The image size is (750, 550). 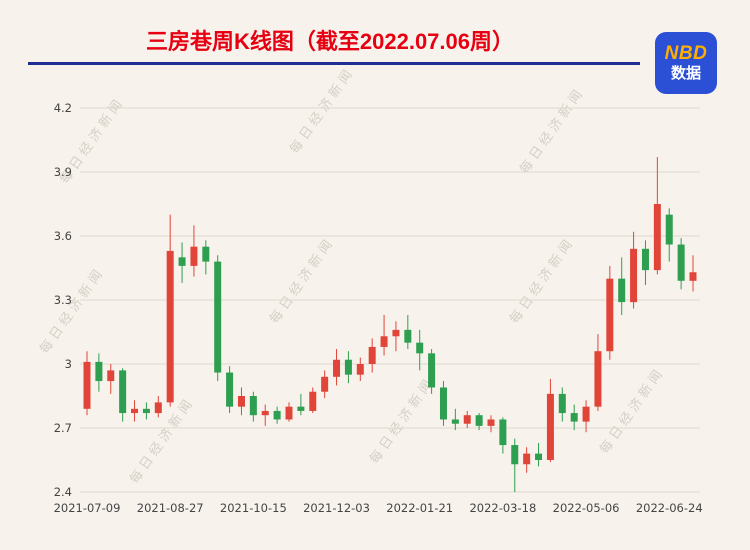 What do you see at coordinates (63, 108) in the screenshot?
I see `y-tick-label: 4.2` at bounding box center [63, 108].